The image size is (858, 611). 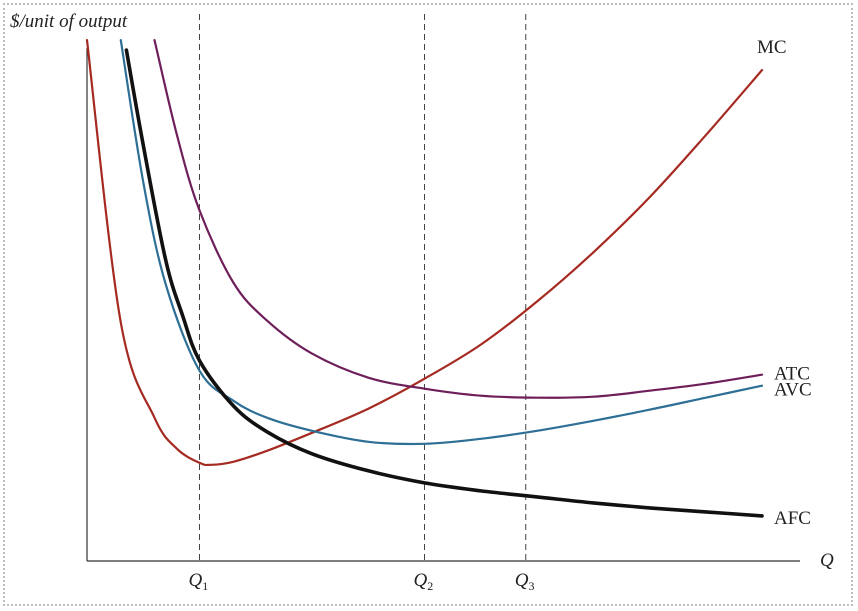 I want to click on atc-label: ATC, so click(x=792, y=374).